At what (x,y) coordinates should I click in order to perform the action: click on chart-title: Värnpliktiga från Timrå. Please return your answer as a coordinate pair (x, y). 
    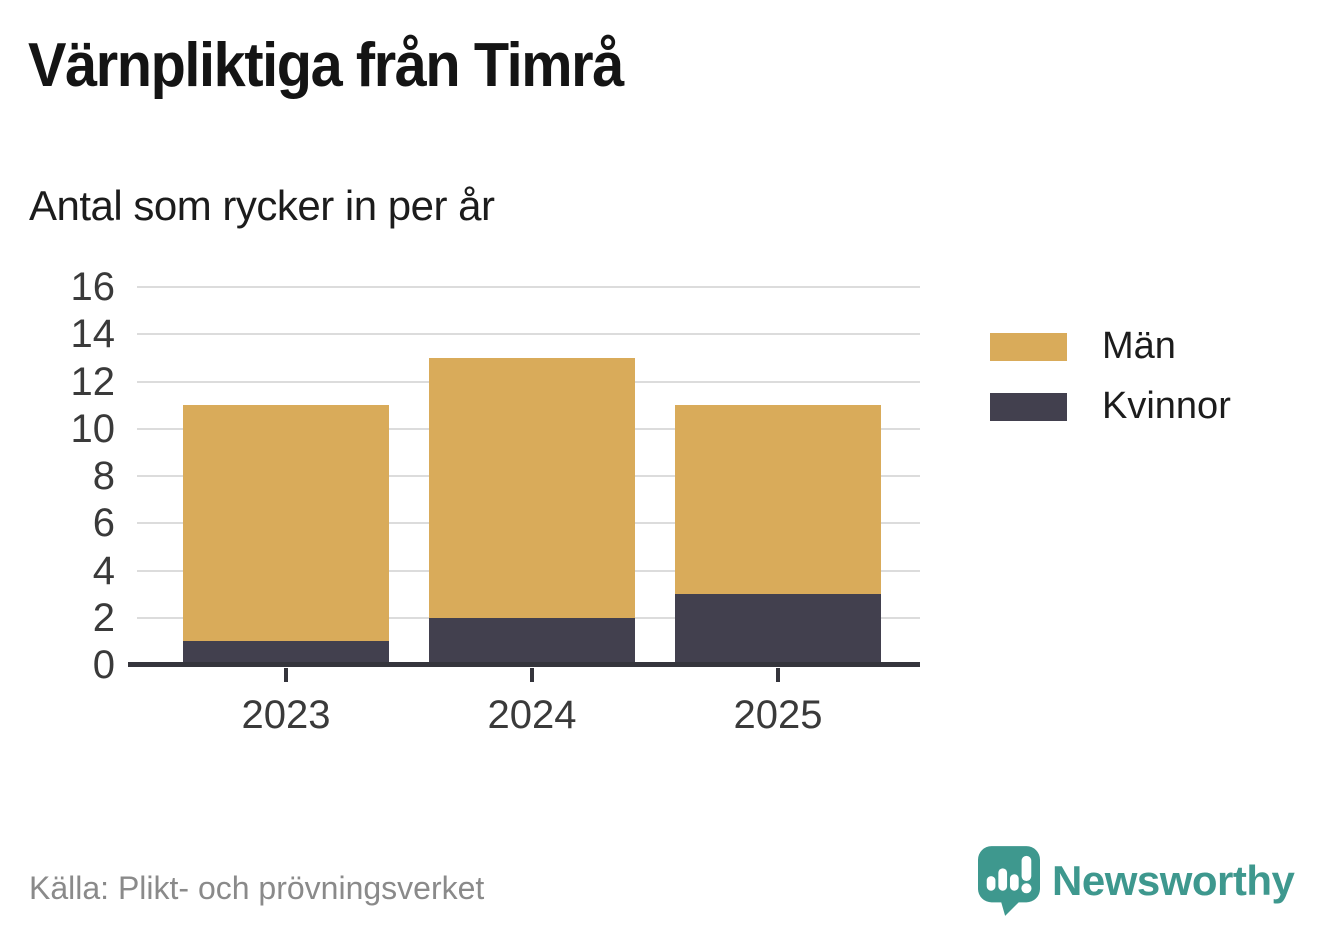
    Looking at the image, I should click on (326, 65).